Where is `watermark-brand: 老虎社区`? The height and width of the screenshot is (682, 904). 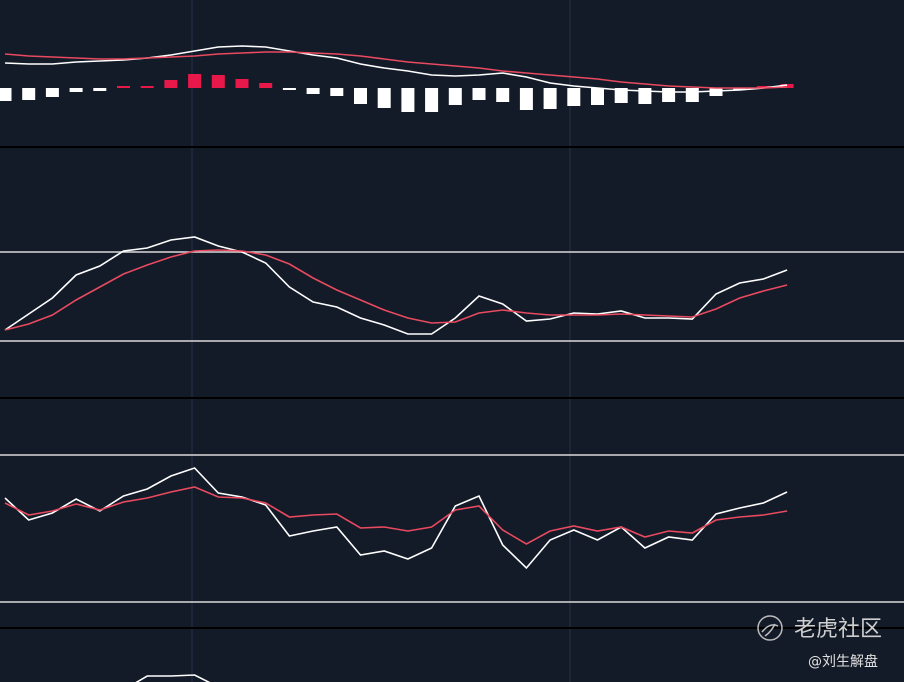
watermark-brand: 老虎社区 is located at coordinates (838, 629).